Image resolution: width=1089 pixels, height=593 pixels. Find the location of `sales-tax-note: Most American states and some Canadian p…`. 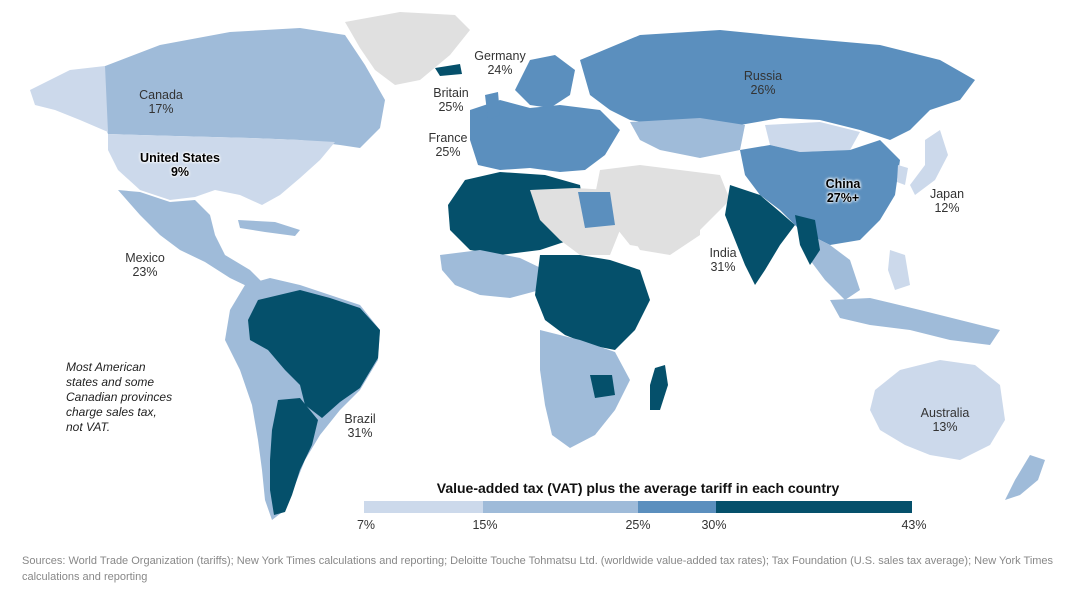

sales-tax-note: Most American states and some Canadian p… is located at coordinates (119, 397).